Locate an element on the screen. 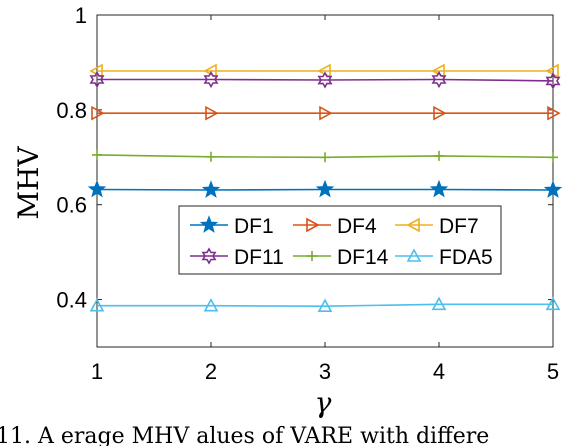  legend-item-df14: DF14 is located at coordinates (341, 257).